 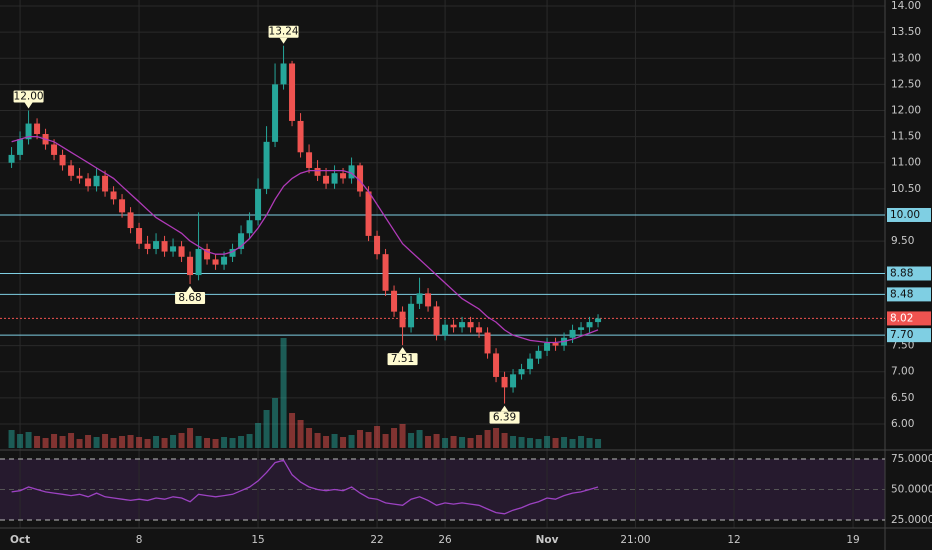 I want to click on level-tag, so click(x=909, y=273).